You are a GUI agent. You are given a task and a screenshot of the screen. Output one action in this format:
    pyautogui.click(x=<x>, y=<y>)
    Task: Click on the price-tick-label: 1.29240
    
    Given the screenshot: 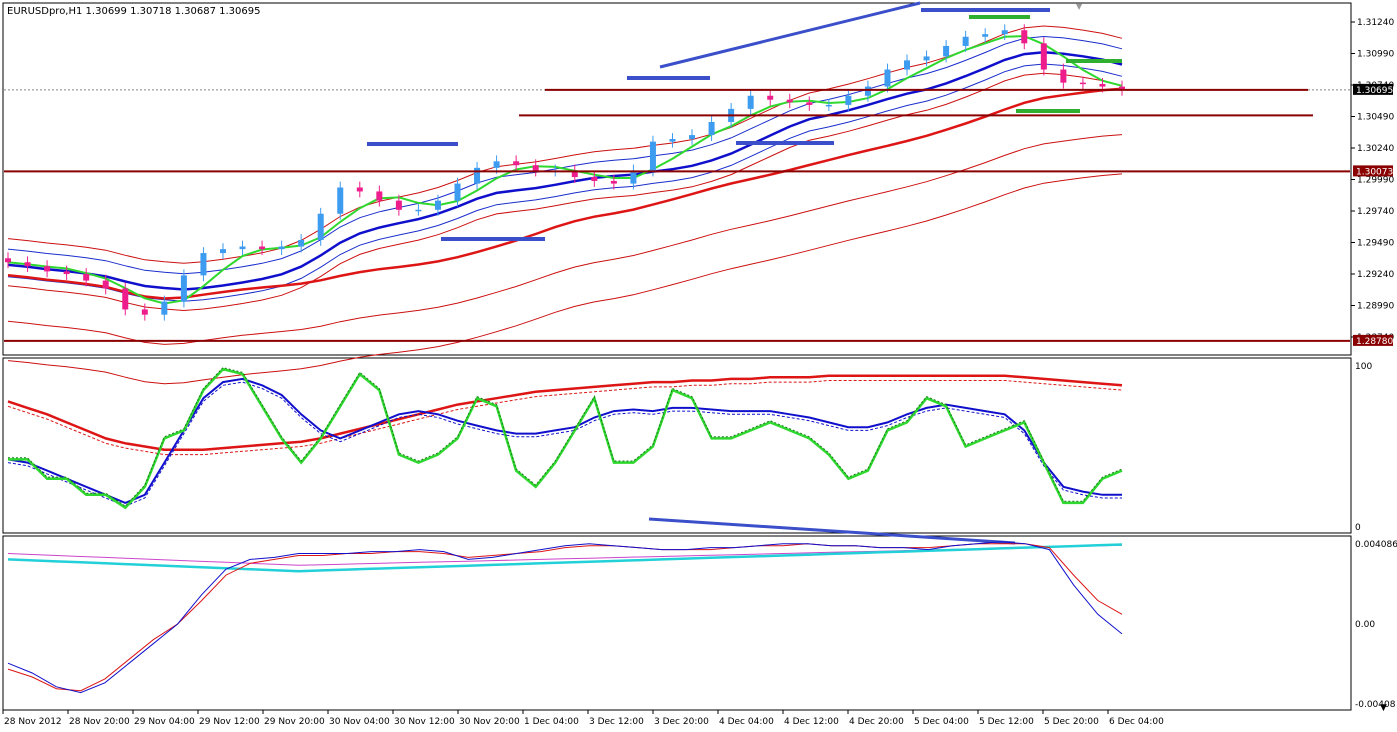 What is the action you would take?
    pyautogui.click(x=1375, y=275)
    